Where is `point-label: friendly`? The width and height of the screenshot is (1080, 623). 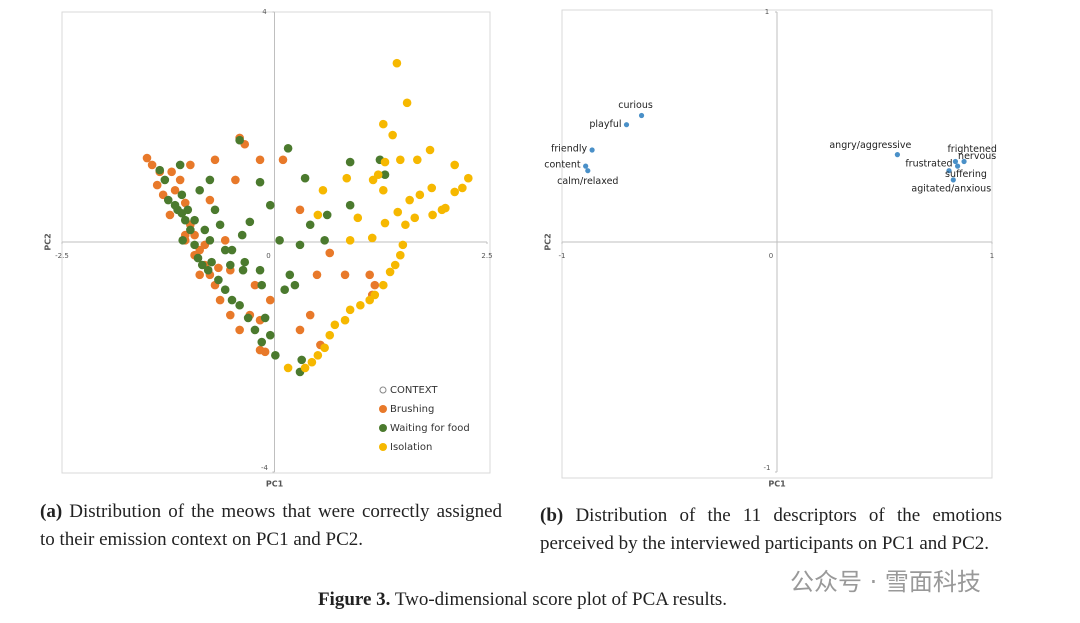 point-label: friendly is located at coordinates (569, 149).